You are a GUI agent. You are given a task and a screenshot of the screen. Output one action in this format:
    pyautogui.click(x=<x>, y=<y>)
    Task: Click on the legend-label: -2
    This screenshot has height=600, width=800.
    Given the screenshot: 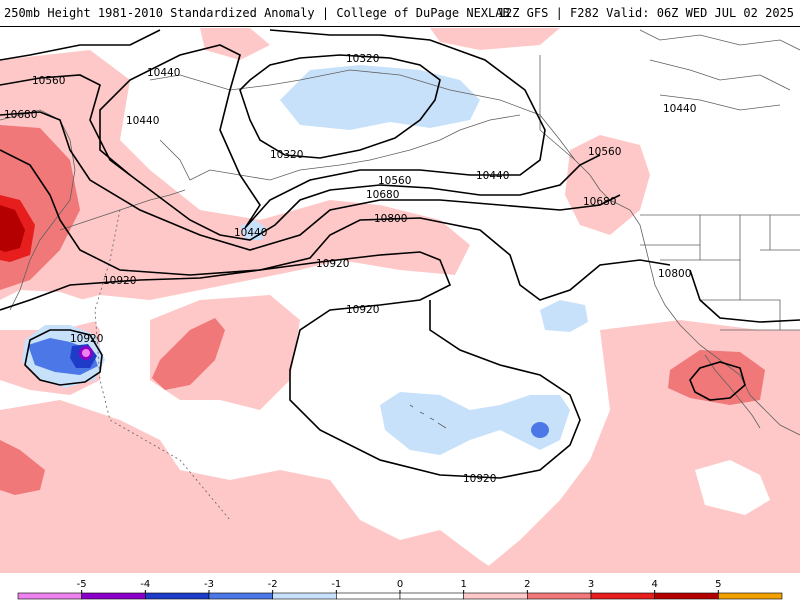 What is the action you would take?
    pyautogui.click(x=273, y=584)
    